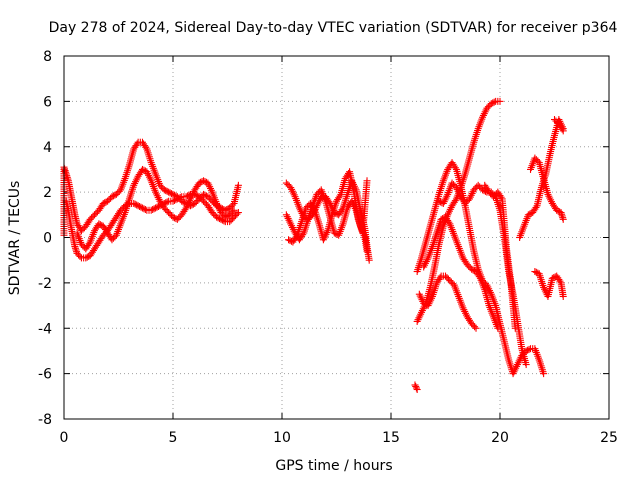  What do you see at coordinates (609, 438) in the screenshot?
I see `x-tick-label: 25` at bounding box center [609, 438].